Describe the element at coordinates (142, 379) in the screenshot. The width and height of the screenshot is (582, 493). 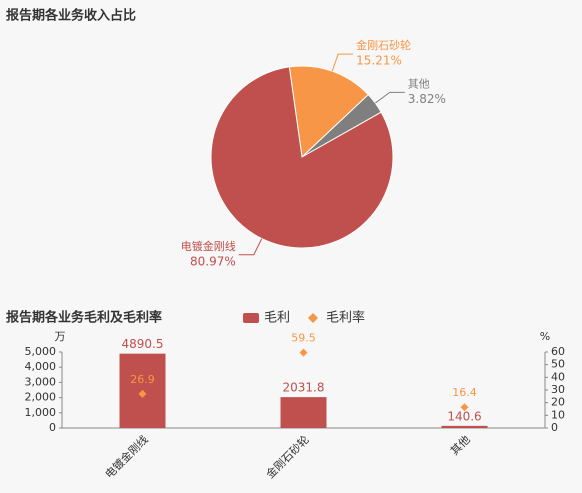
I see `point-label: 26.9` at that location.